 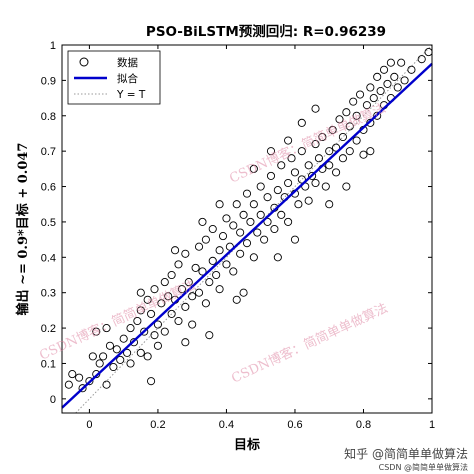 I want to click on x-axis-label: 目标, so click(x=247, y=445).